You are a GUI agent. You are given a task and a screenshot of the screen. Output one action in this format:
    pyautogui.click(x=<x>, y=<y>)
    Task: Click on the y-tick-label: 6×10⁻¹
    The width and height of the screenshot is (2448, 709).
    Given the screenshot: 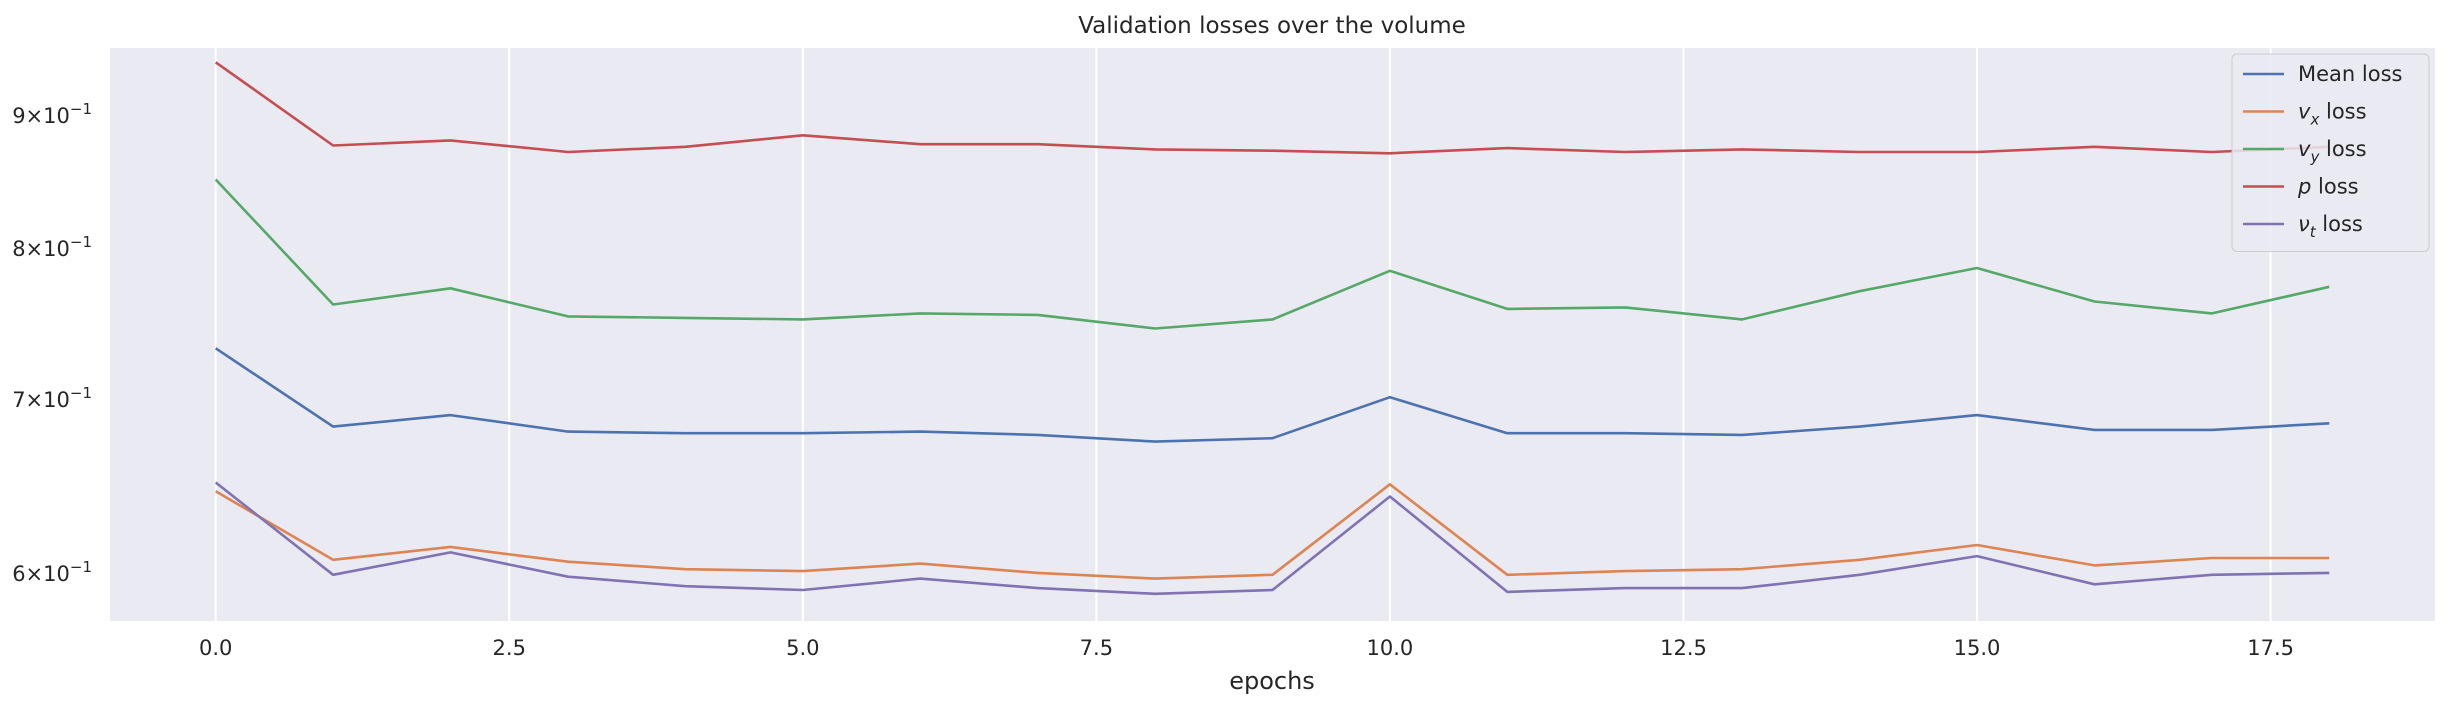 What is the action you would take?
    pyautogui.click(x=52, y=572)
    